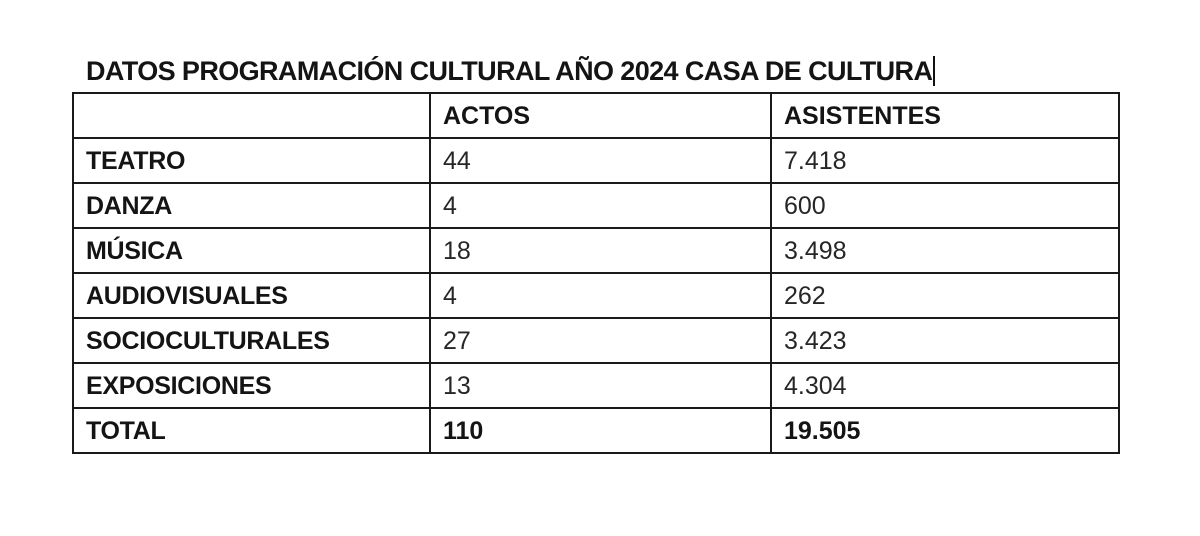  I want to click on row-actos: 27, so click(600, 340).